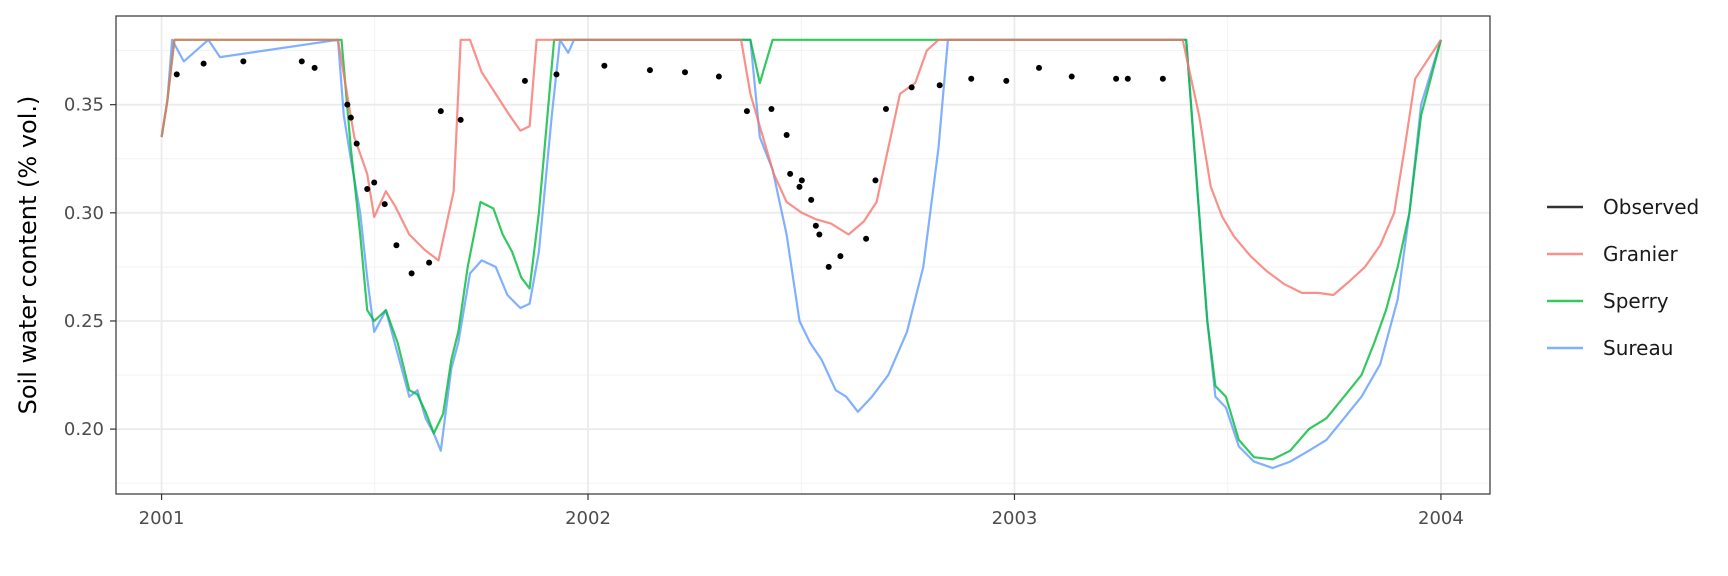 The width and height of the screenshot is (1728, 576). I want to click on x-tick-label: 2003, so click(1015, 518).